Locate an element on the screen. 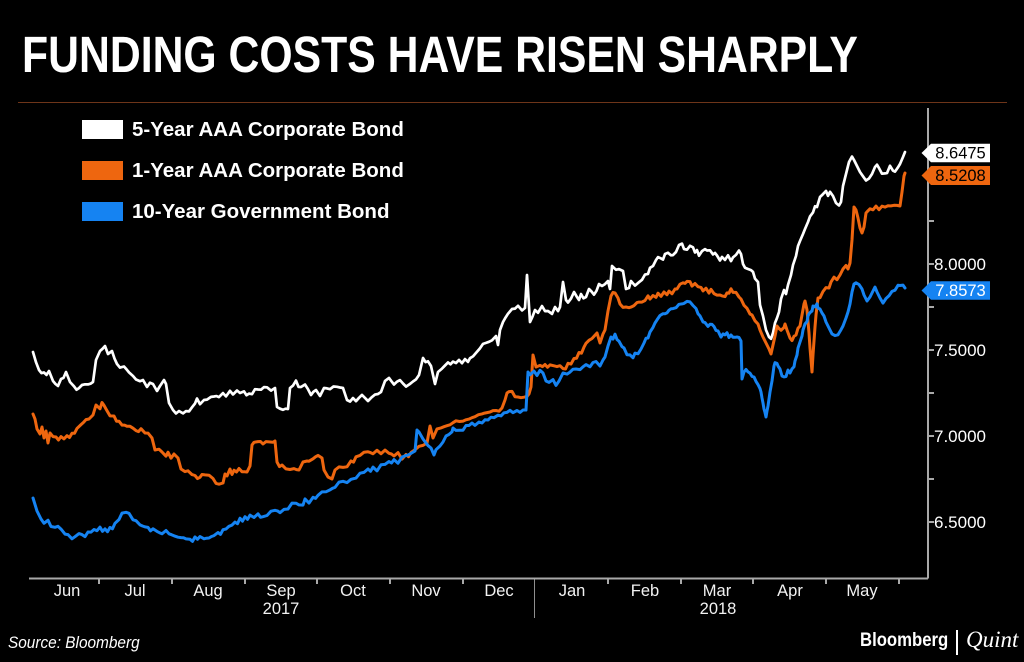  svg-text: Sep is located at coordinates (280, 591).